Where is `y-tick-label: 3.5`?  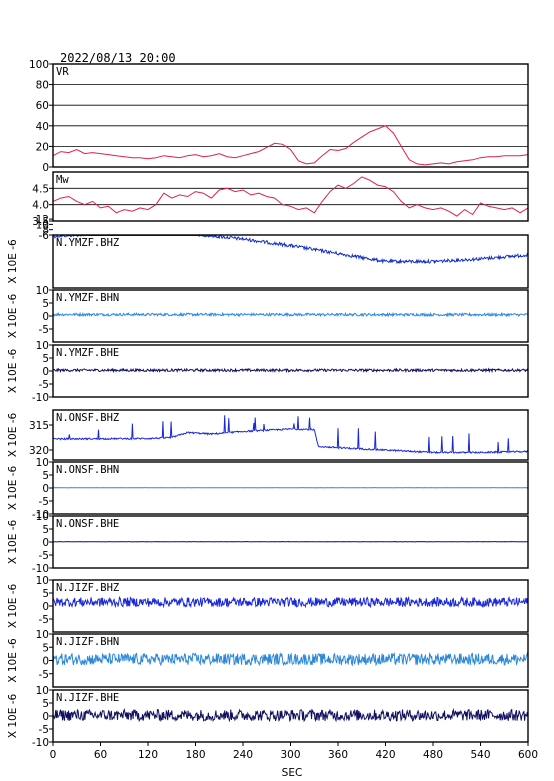
y-tick-label: 3.5 is located at coordinates (40, 222).